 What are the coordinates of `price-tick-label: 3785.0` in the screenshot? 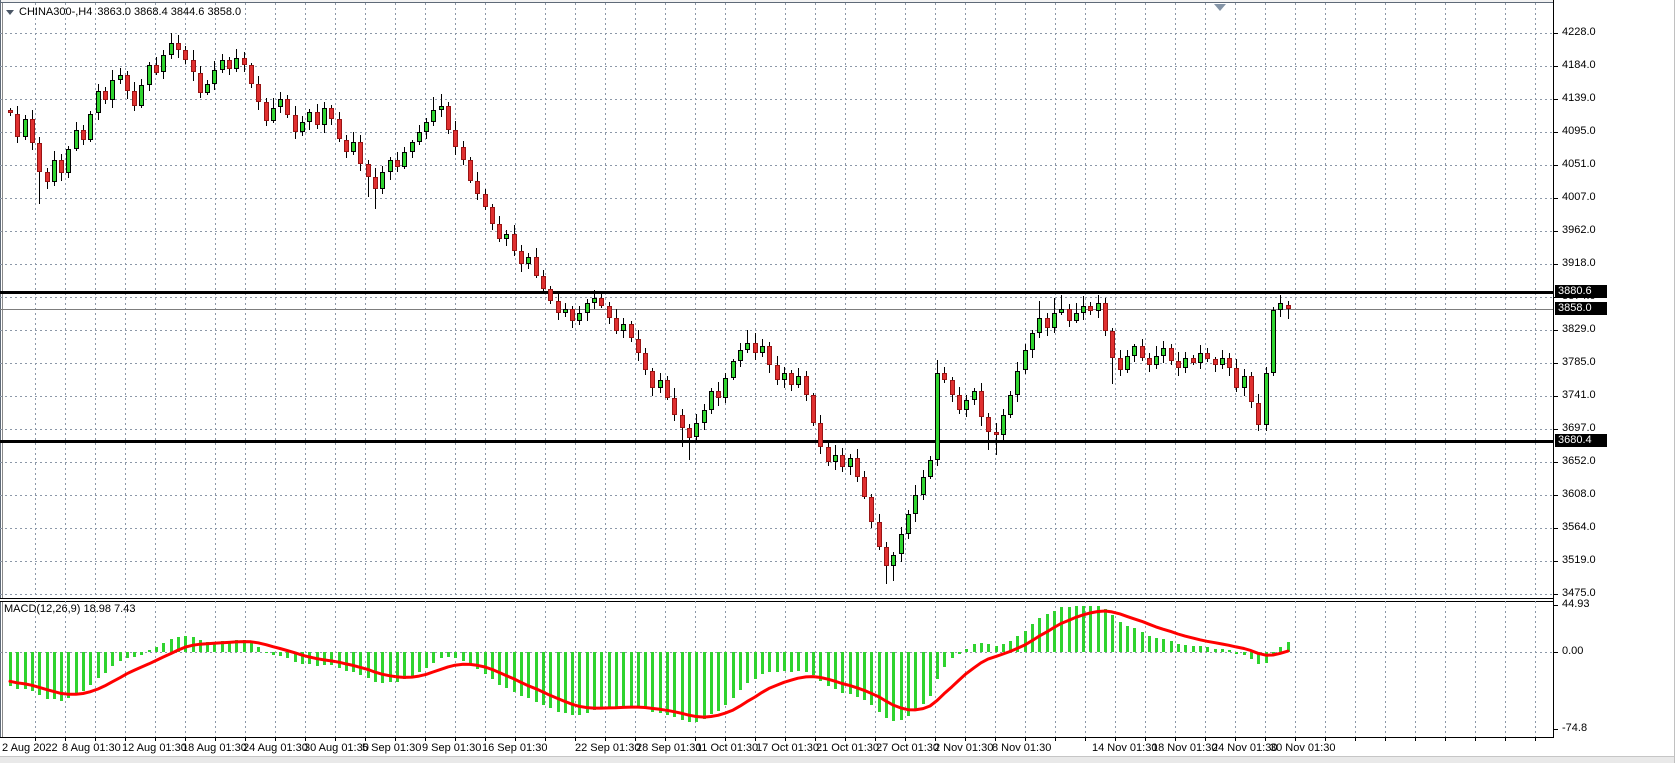 It's located at (1579, 362).